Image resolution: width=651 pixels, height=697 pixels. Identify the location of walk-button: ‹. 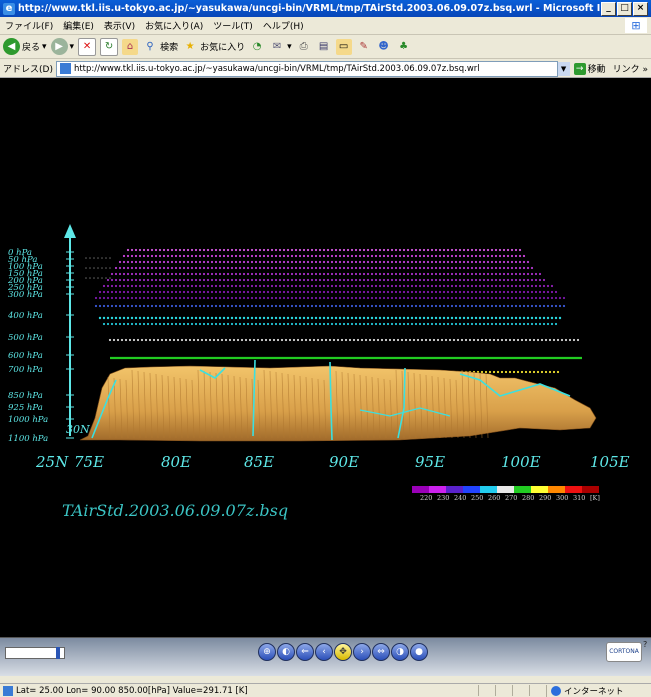
(324, 652).